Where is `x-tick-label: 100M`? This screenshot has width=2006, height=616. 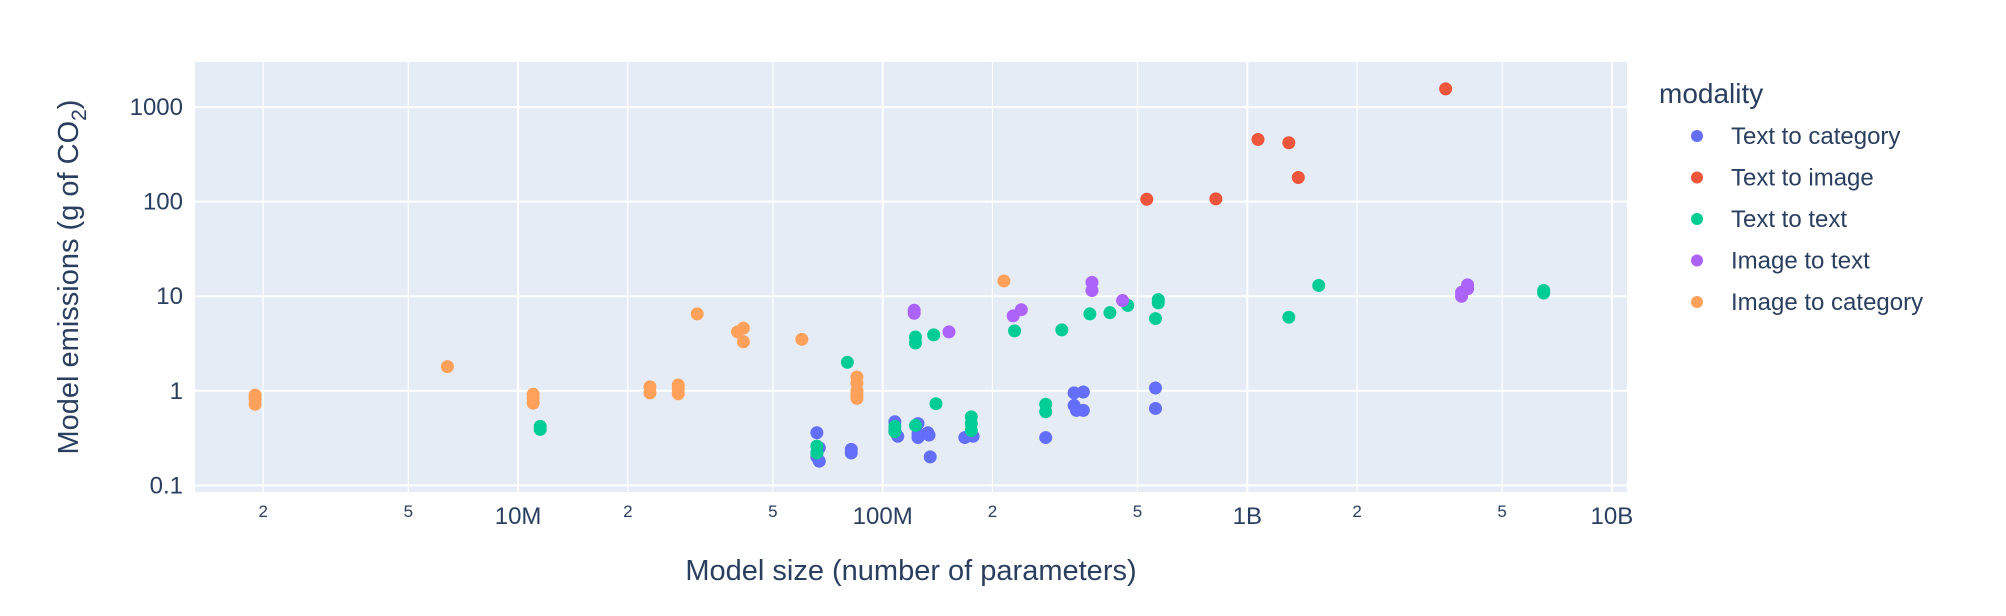
x-tick-label: 100M is located at coordinates (883, 516).